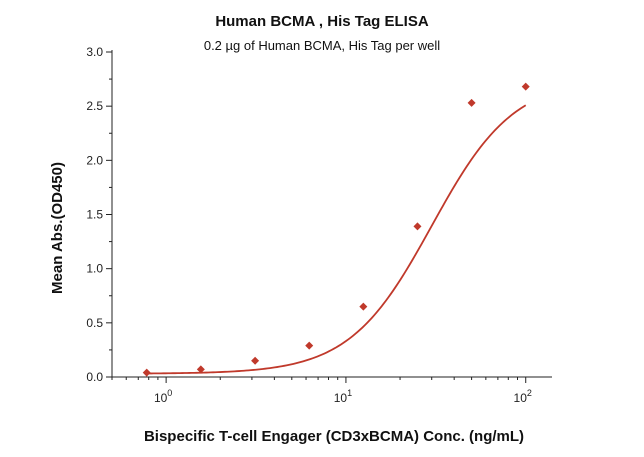 This screenshot has width=644, height=457. What do you see at coordinates (523, 396) in the screenshot?
I see `x-tick-label: 10²` at bounding box center [523, 396].